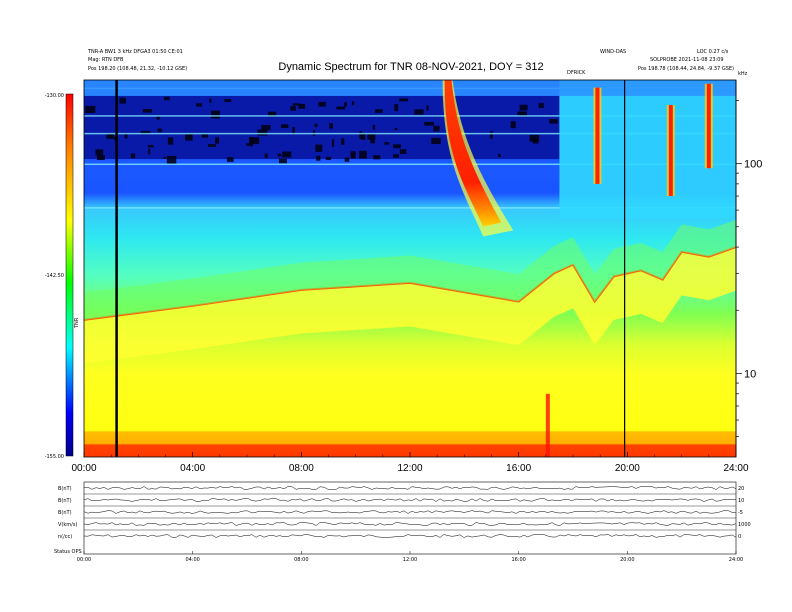  Describe the element at coordinates (748, 268) in the screenshot. I see `frequency-axis: 10 100` at that location.